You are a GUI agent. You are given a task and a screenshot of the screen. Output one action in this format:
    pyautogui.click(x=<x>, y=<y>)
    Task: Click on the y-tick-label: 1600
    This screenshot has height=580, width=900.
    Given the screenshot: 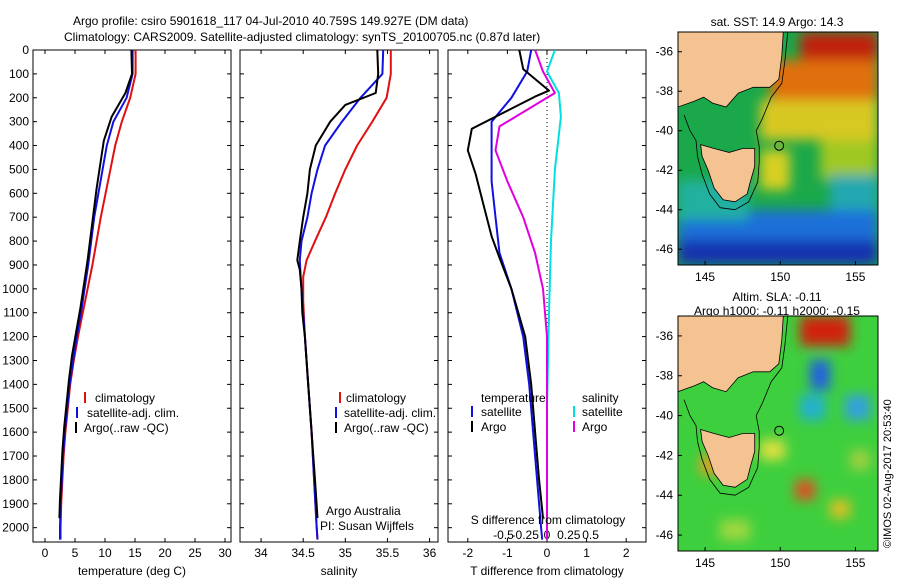 What is the action you would take?
    pyautogui.click(x=15, y=432)
    